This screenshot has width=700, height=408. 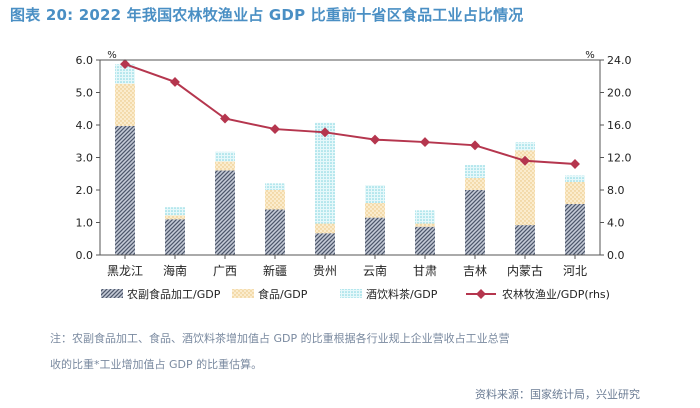 What do you see at coordinates (590, 55) in the screenshot?
I see `right-axis-unit: %` at bounding box center [590, 55].